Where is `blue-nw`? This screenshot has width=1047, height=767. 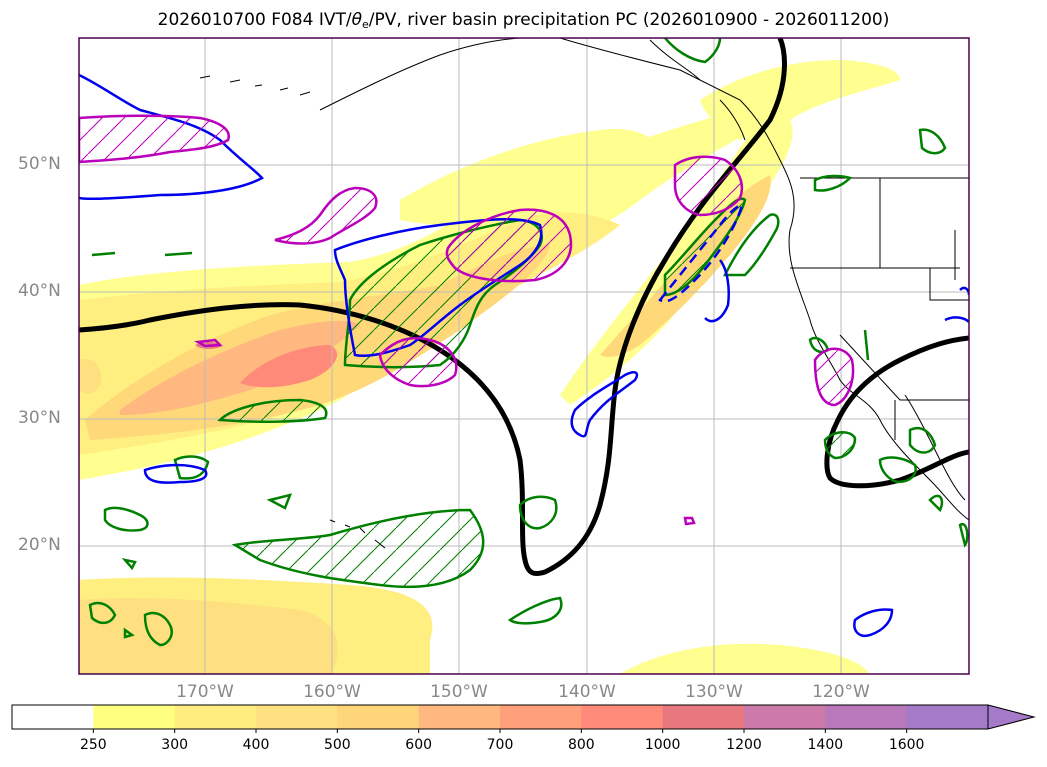
blue-nw is located at coordinates (171, 137).